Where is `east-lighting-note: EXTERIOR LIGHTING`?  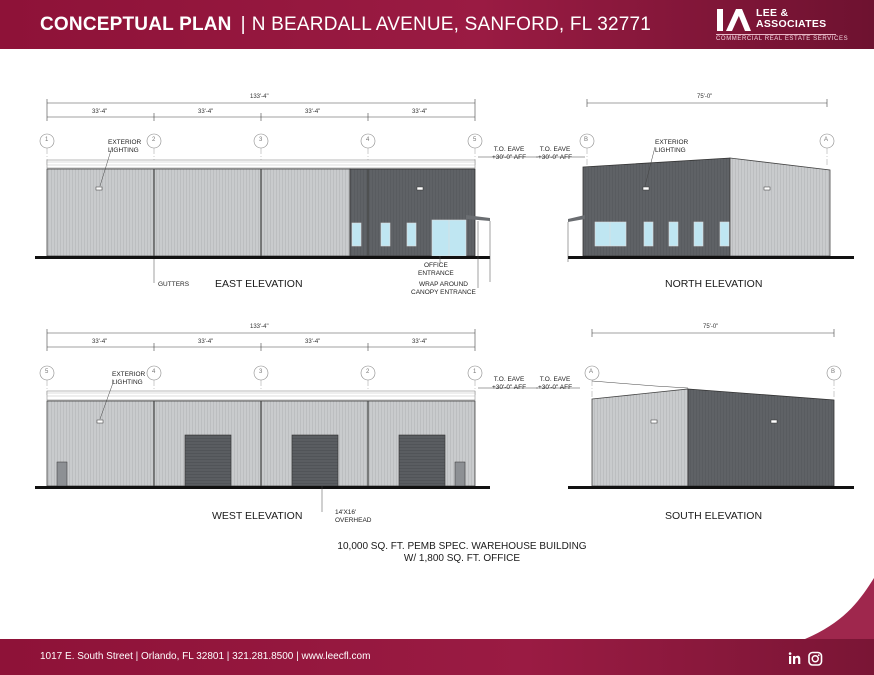 east-lighting-note: EXTERIOR LIGHTING is located at coordinates (125, 146).